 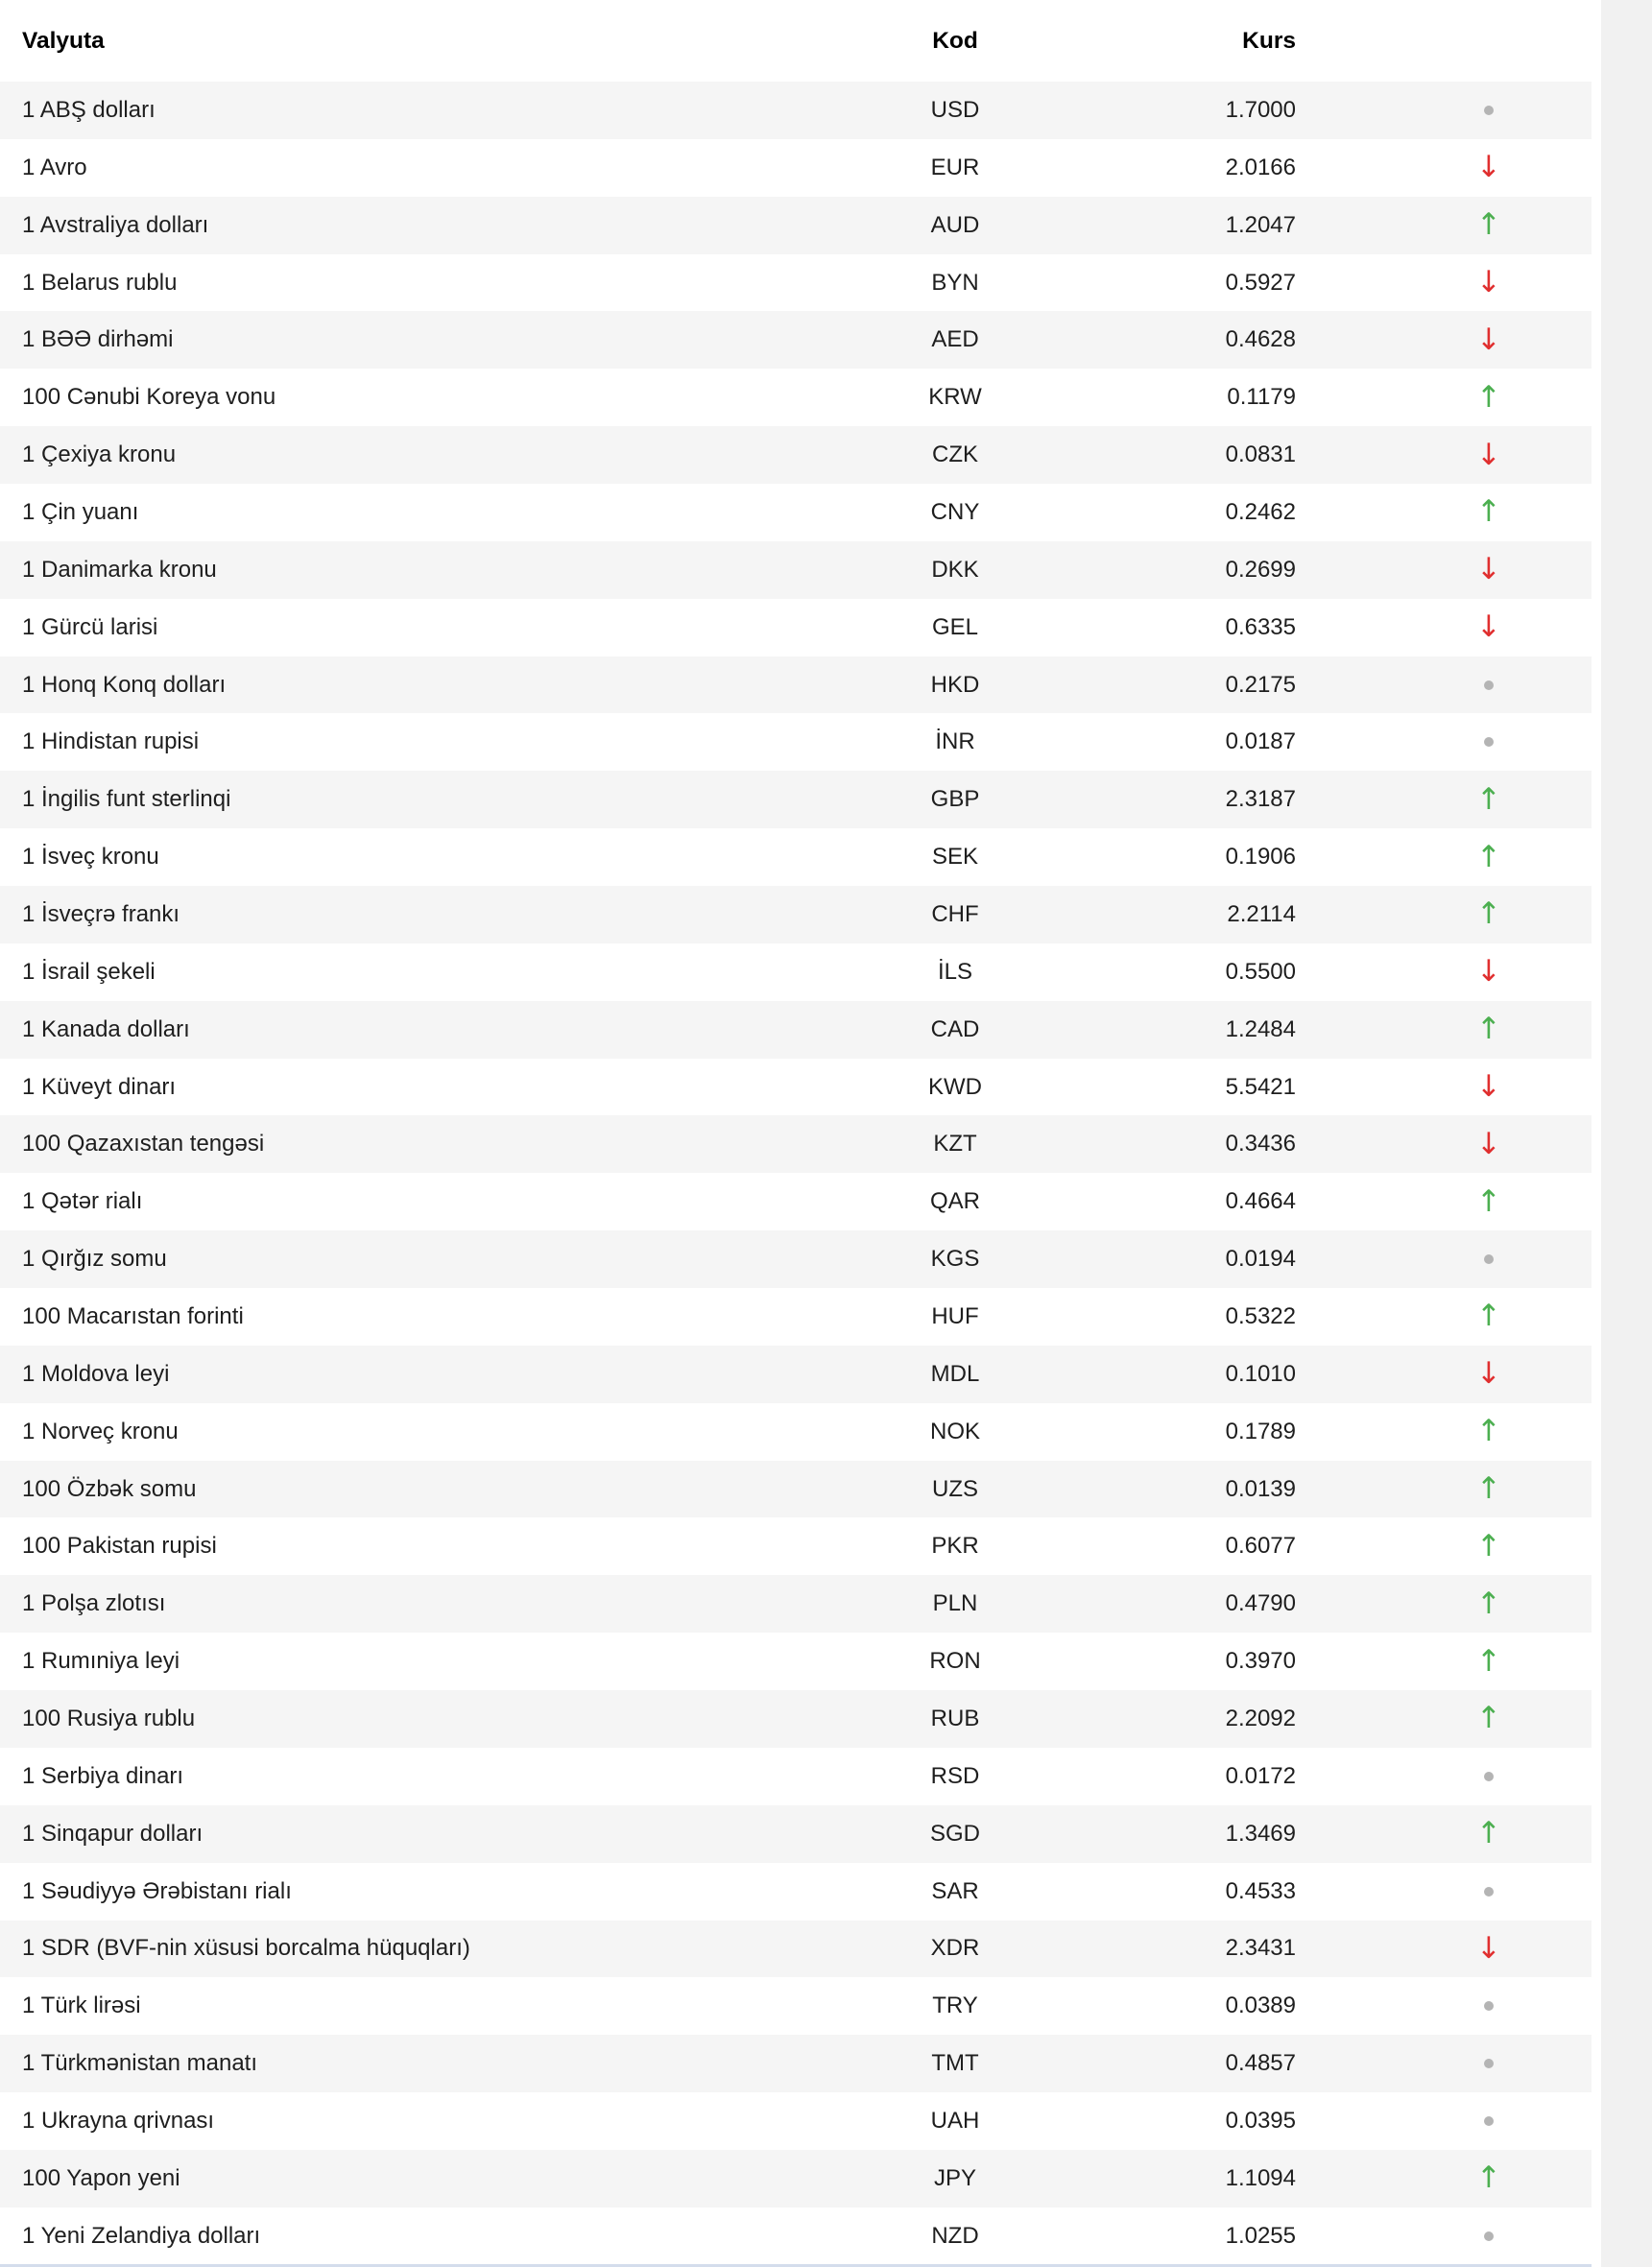 What do you see at coordinates (955, 569) in the screenshot?
I see `currency-code-cell: DKK` at bounding box center [955, 569].